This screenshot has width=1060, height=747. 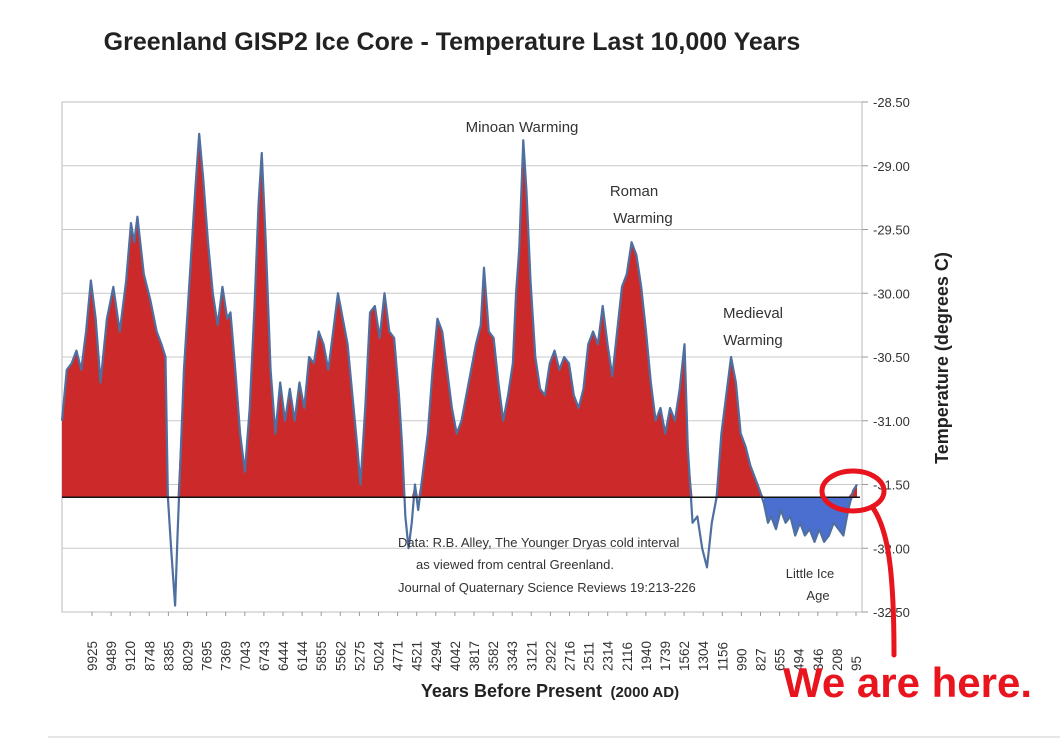 What do you see at coordinates (891, 230) in the screenshot?
I see `y-tick-label: -29.50` at bounding box center [891, 230].